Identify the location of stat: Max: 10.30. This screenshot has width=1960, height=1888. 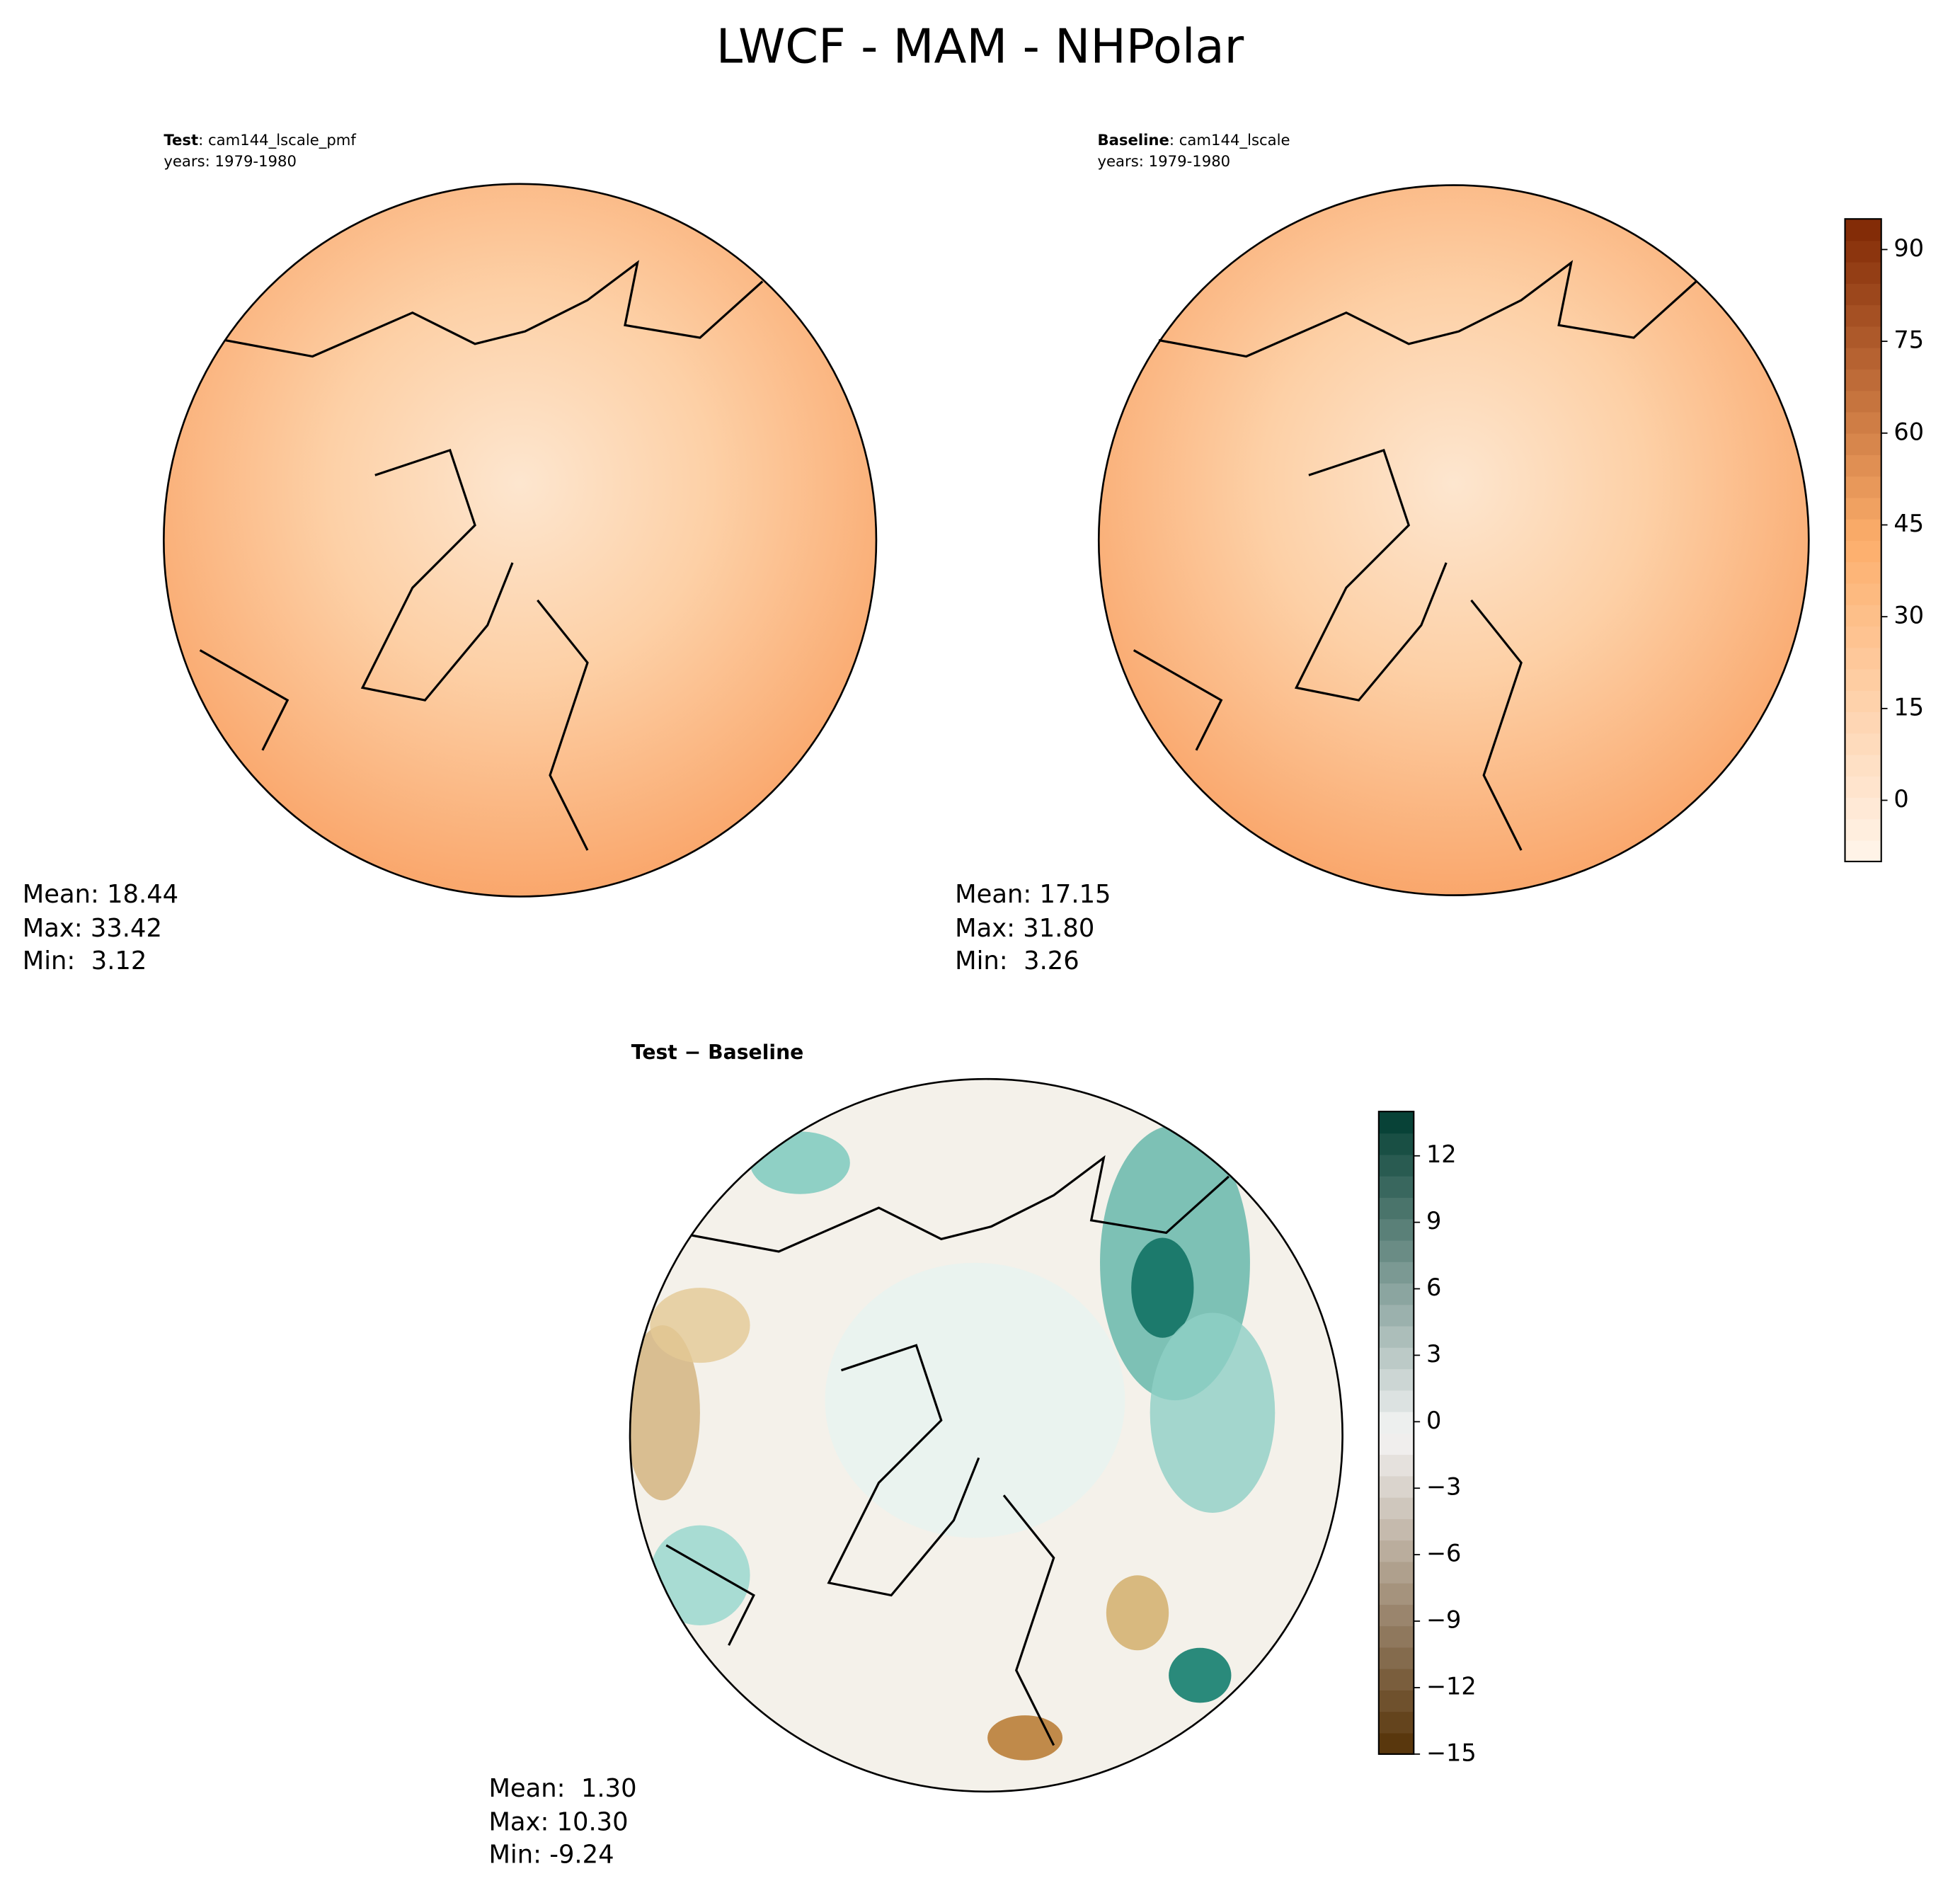
(558, 1823).